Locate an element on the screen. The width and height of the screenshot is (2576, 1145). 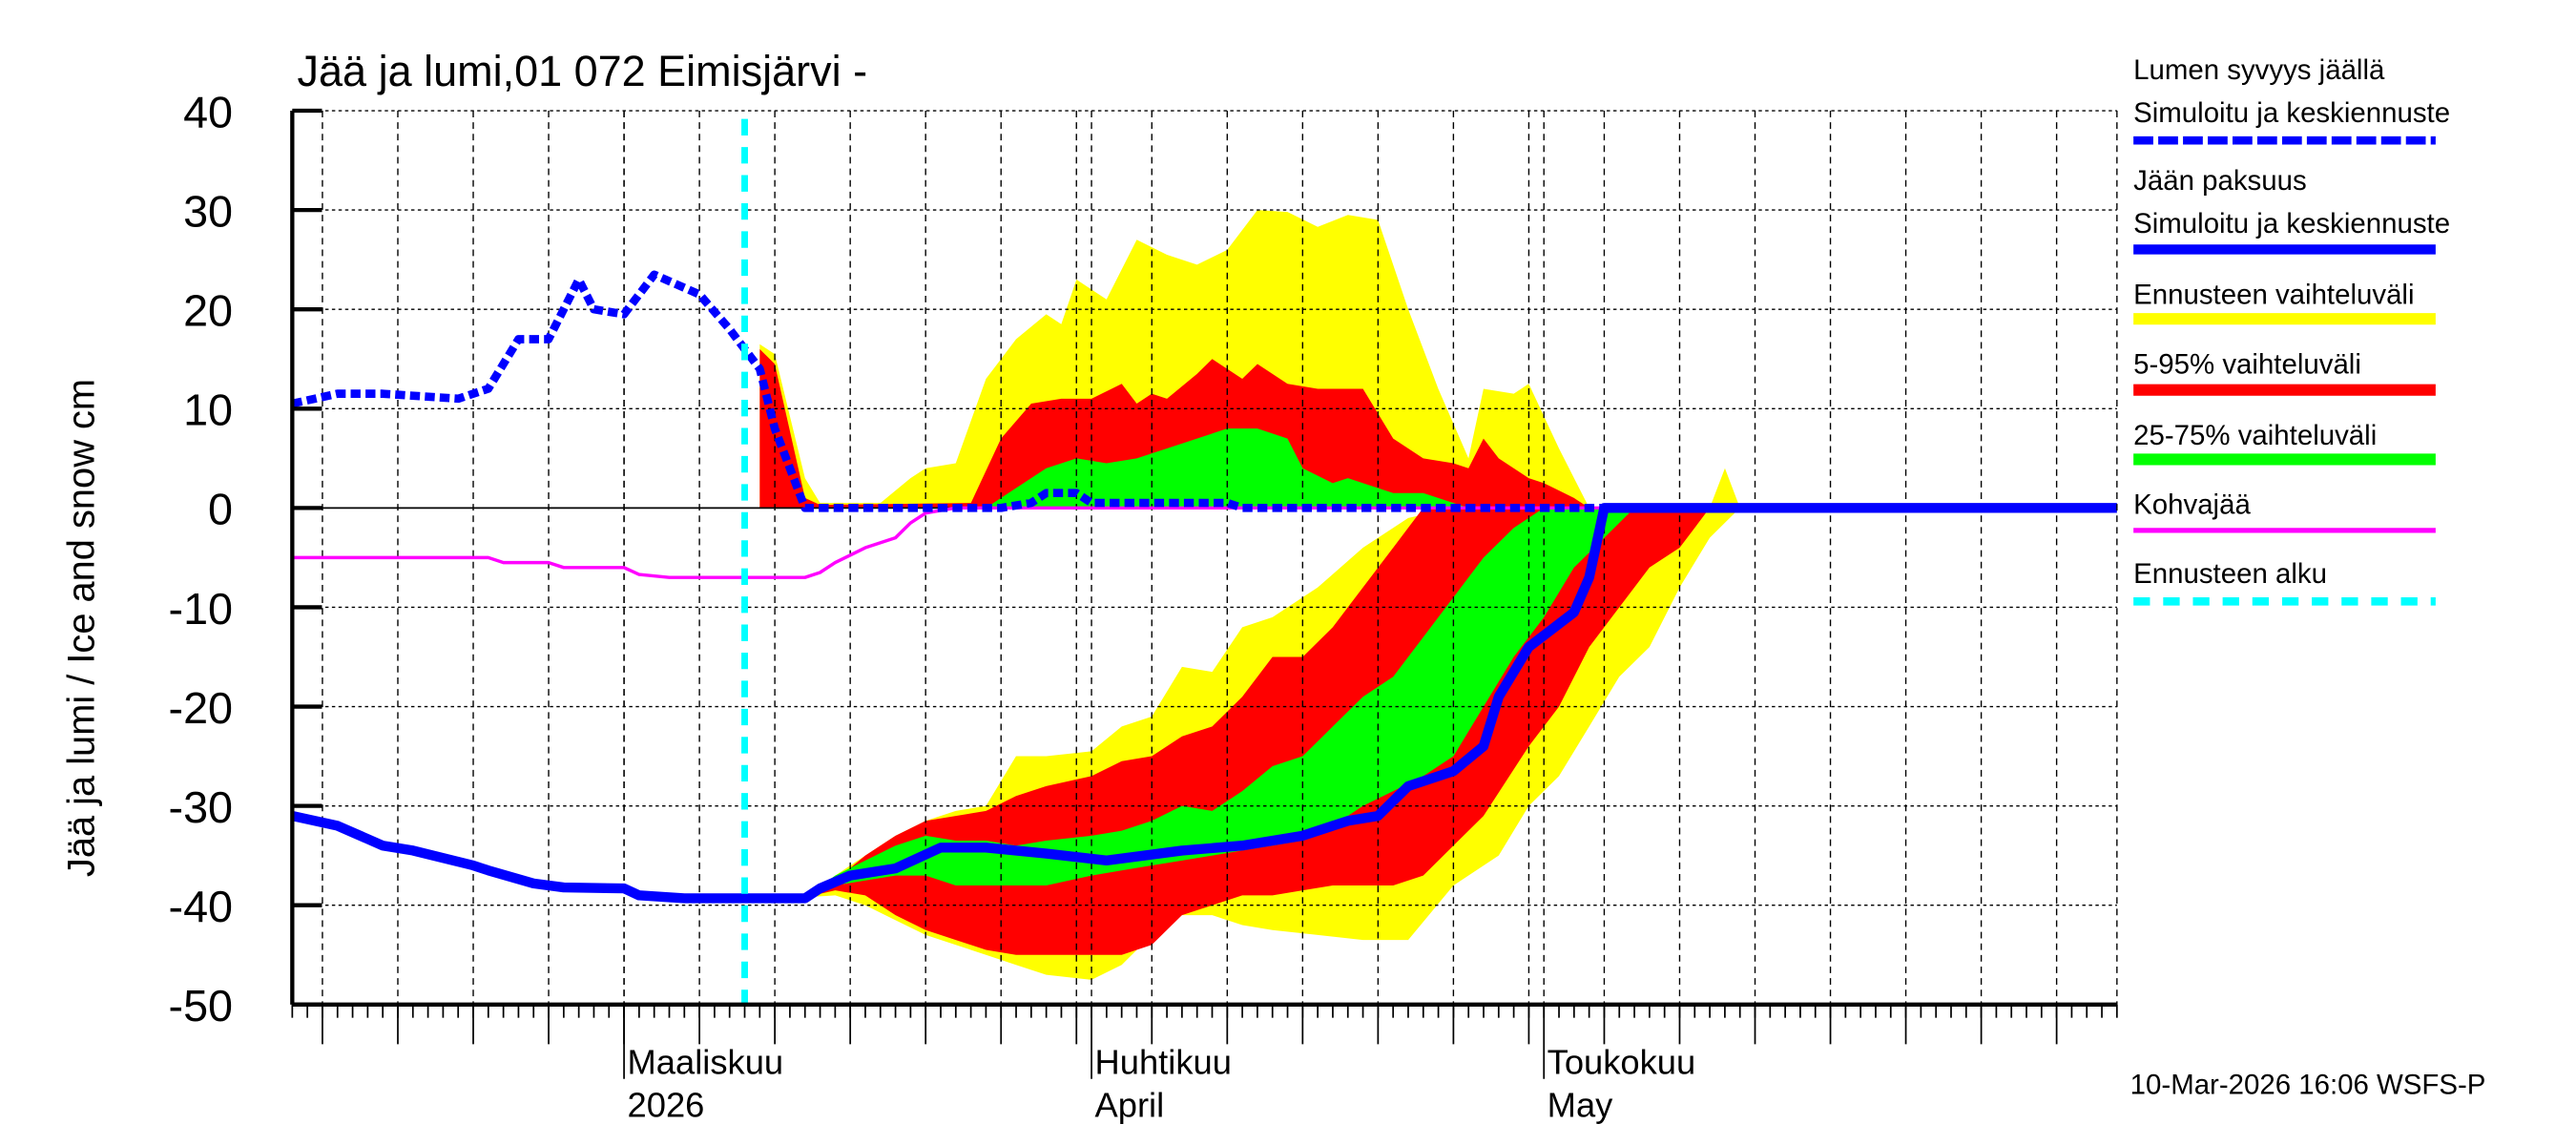
legend-label: Kohvajää is located at coordinates (2192, 505).